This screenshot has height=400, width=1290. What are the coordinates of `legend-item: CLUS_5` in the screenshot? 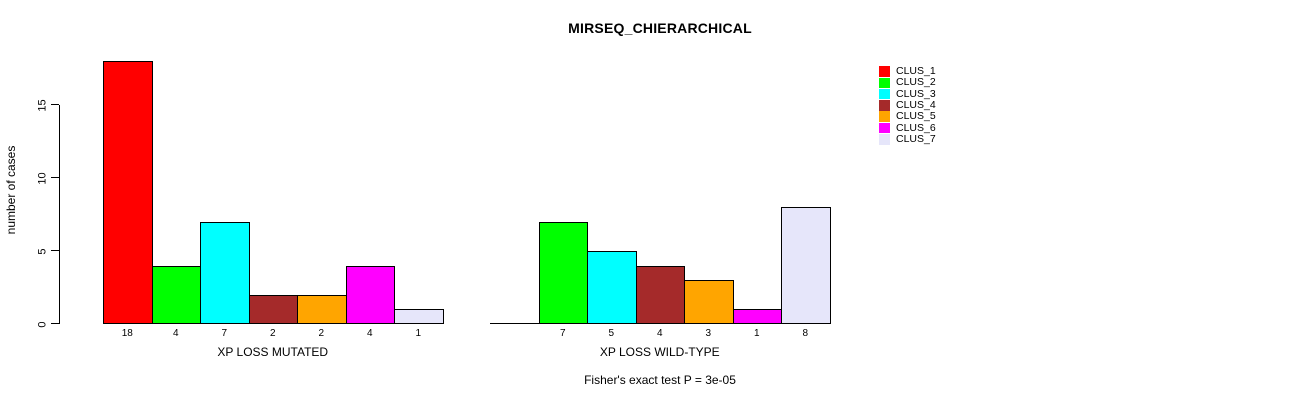 It's located at (907, 116).